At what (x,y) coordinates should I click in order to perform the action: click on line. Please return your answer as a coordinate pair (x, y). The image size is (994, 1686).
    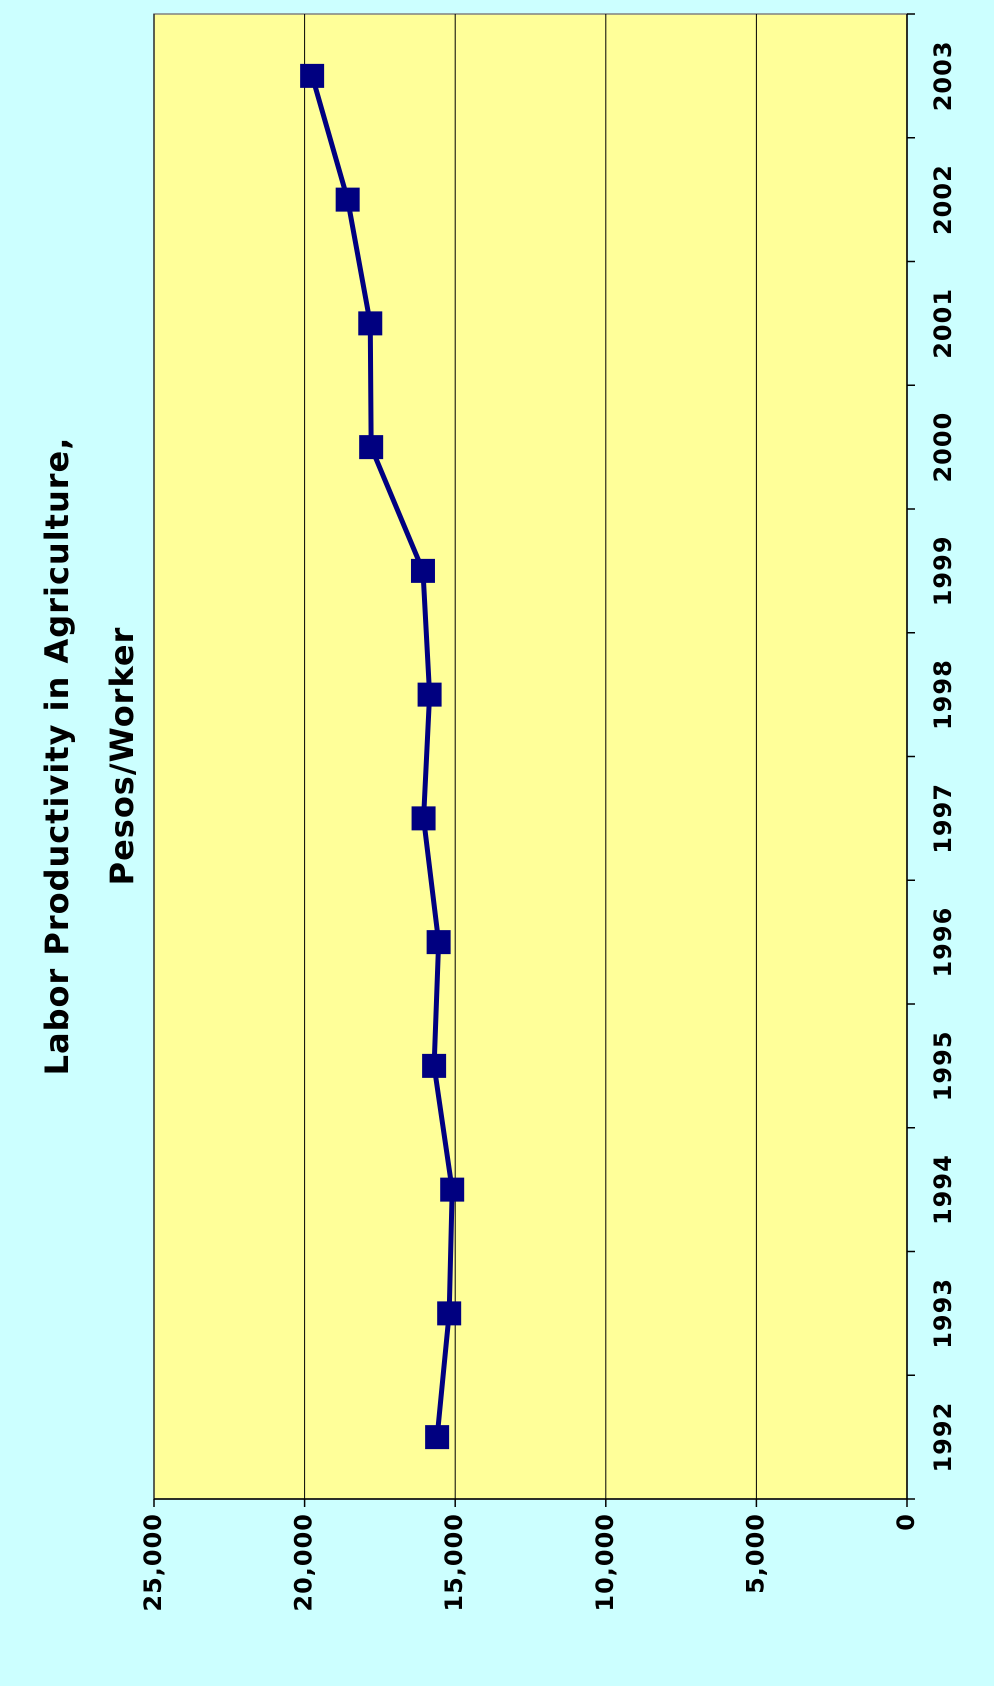
    Looking at the image, I should click on (382, 756).